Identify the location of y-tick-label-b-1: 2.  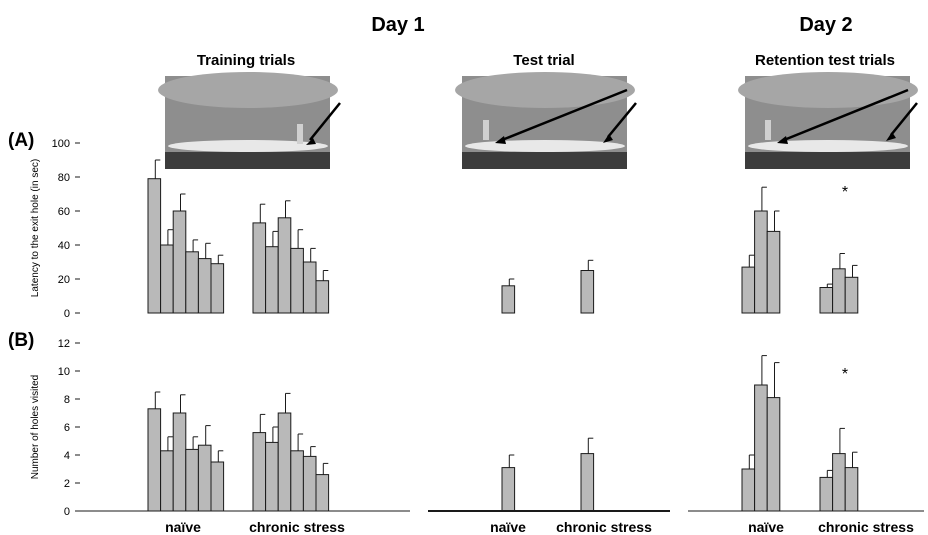
(67, 484).